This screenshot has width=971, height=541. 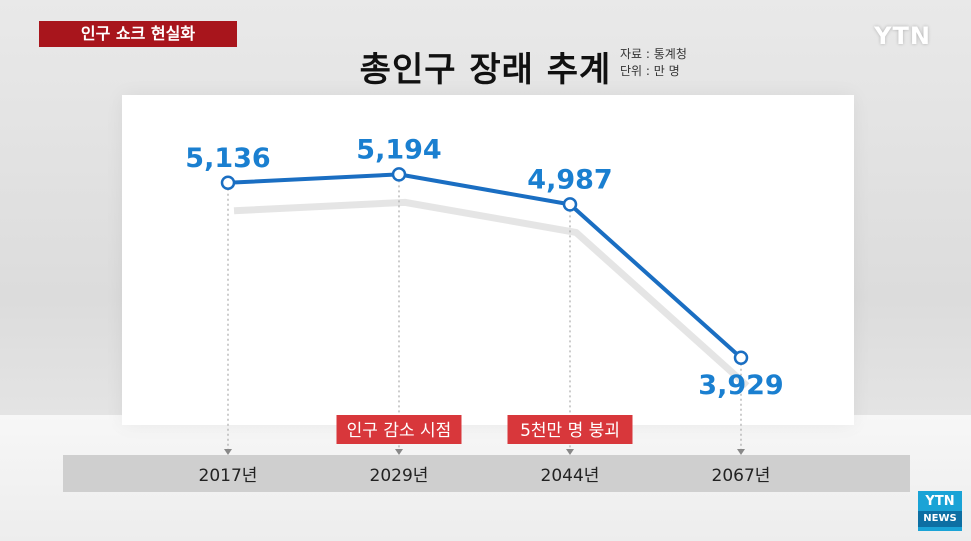 I want to click on annotation-text-1: 5천만 명 붕괴, so click(x=570, y=431).